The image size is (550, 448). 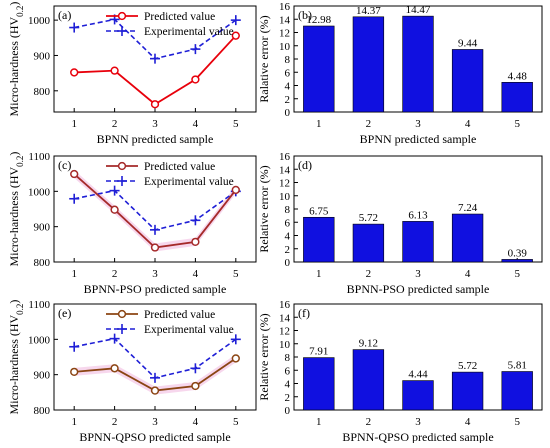 What do you see at coordinates (319, 211) in the screenshot?
I see `bar-value-label: 6.75` at bounding box center [319, 211].